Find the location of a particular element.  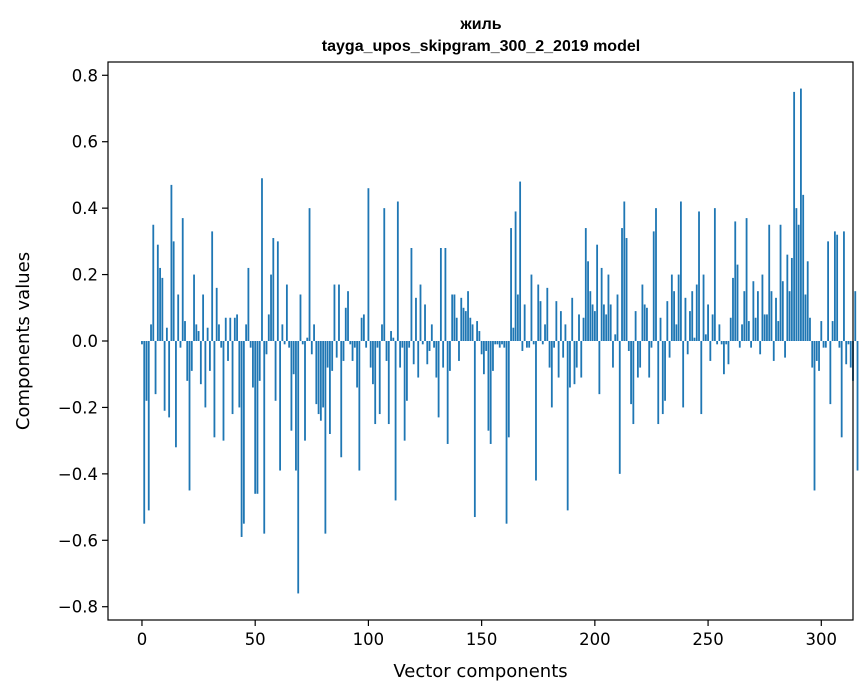

x-tick-label: 0 is located at coordinates (142, 639).